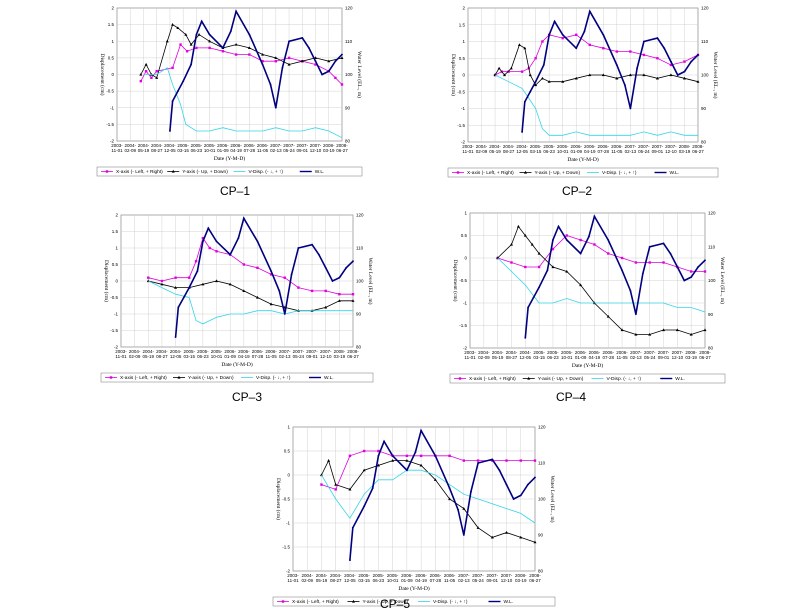 The width and height of the screenshot is (800, 612). What do you see at coordinates (590, 149) in the screenshot?
I see `x-tick-label: 2006-04-19` at bounding box center [590, 149].